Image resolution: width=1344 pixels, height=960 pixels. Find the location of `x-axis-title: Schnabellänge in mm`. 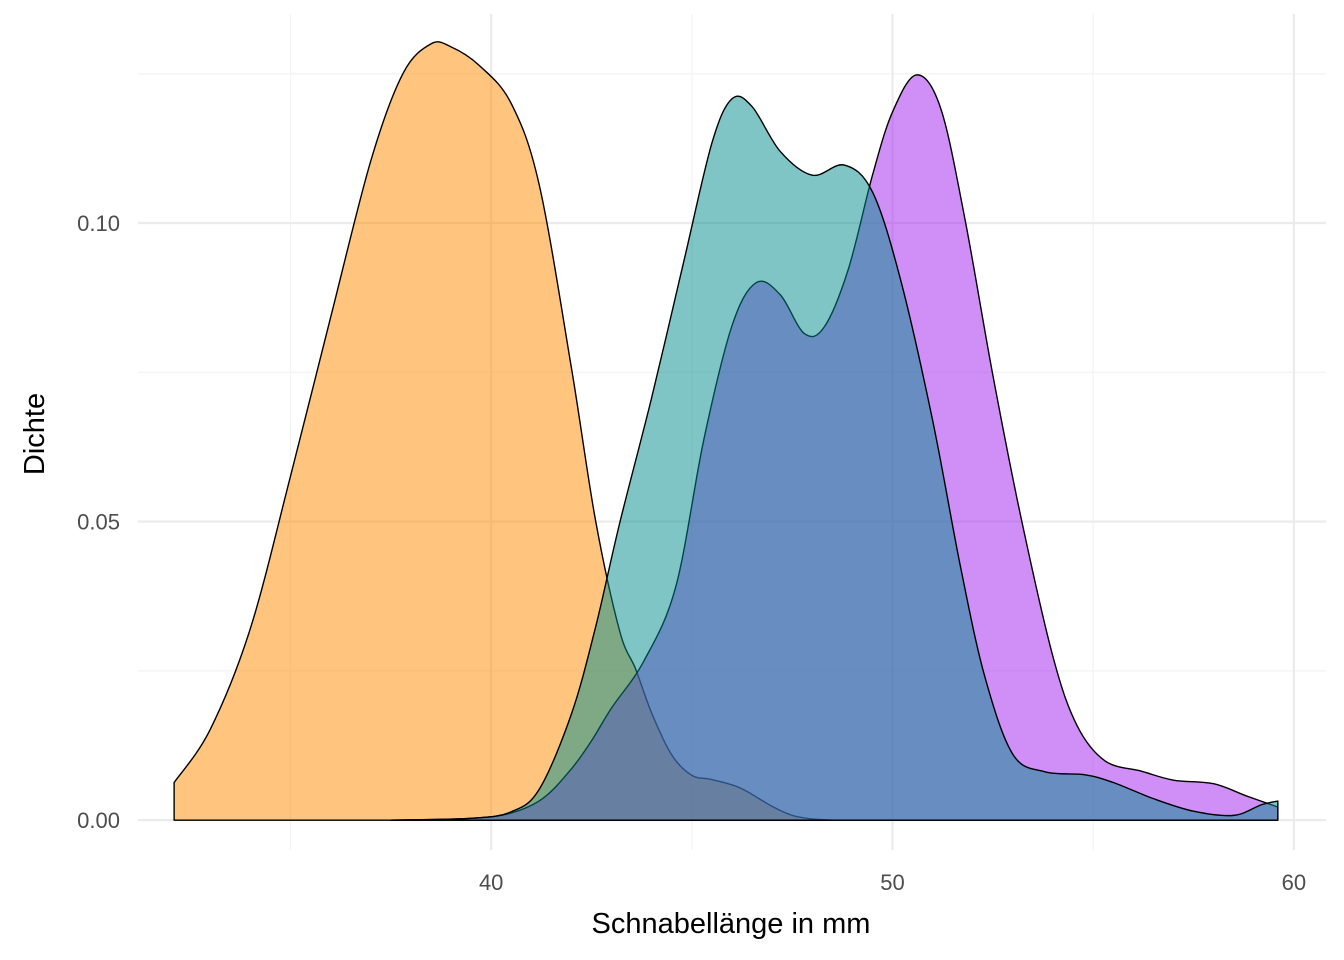

x-axis-title: Schnabellänge in mm is located at coordinates (731, 924).